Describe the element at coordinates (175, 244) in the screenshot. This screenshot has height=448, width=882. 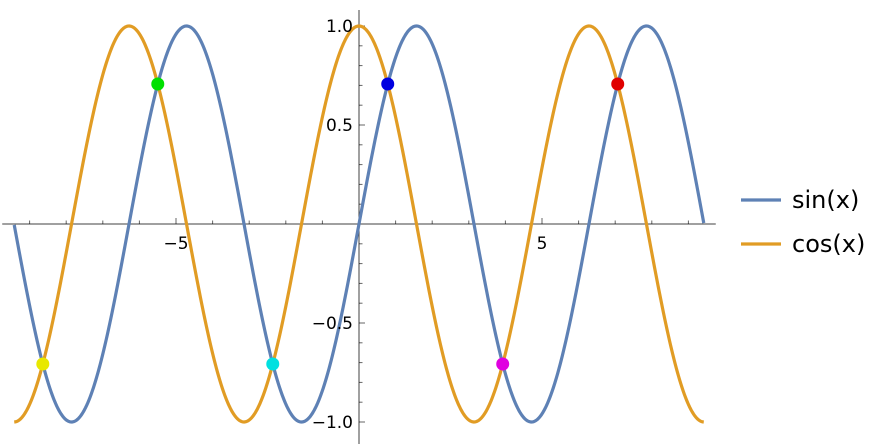
I see `x-tick-label: −5` at that location.